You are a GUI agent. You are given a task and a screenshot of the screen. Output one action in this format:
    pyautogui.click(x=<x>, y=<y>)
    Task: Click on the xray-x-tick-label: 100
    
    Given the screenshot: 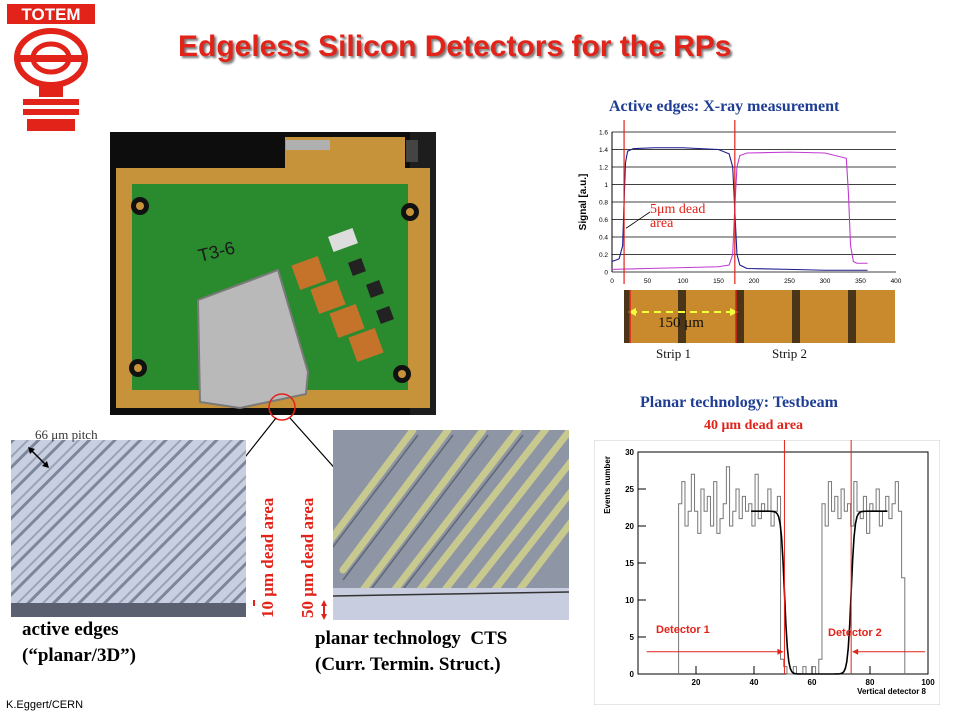 What is the action you would take?
    pyautogui.click(x=683, y=281)
    